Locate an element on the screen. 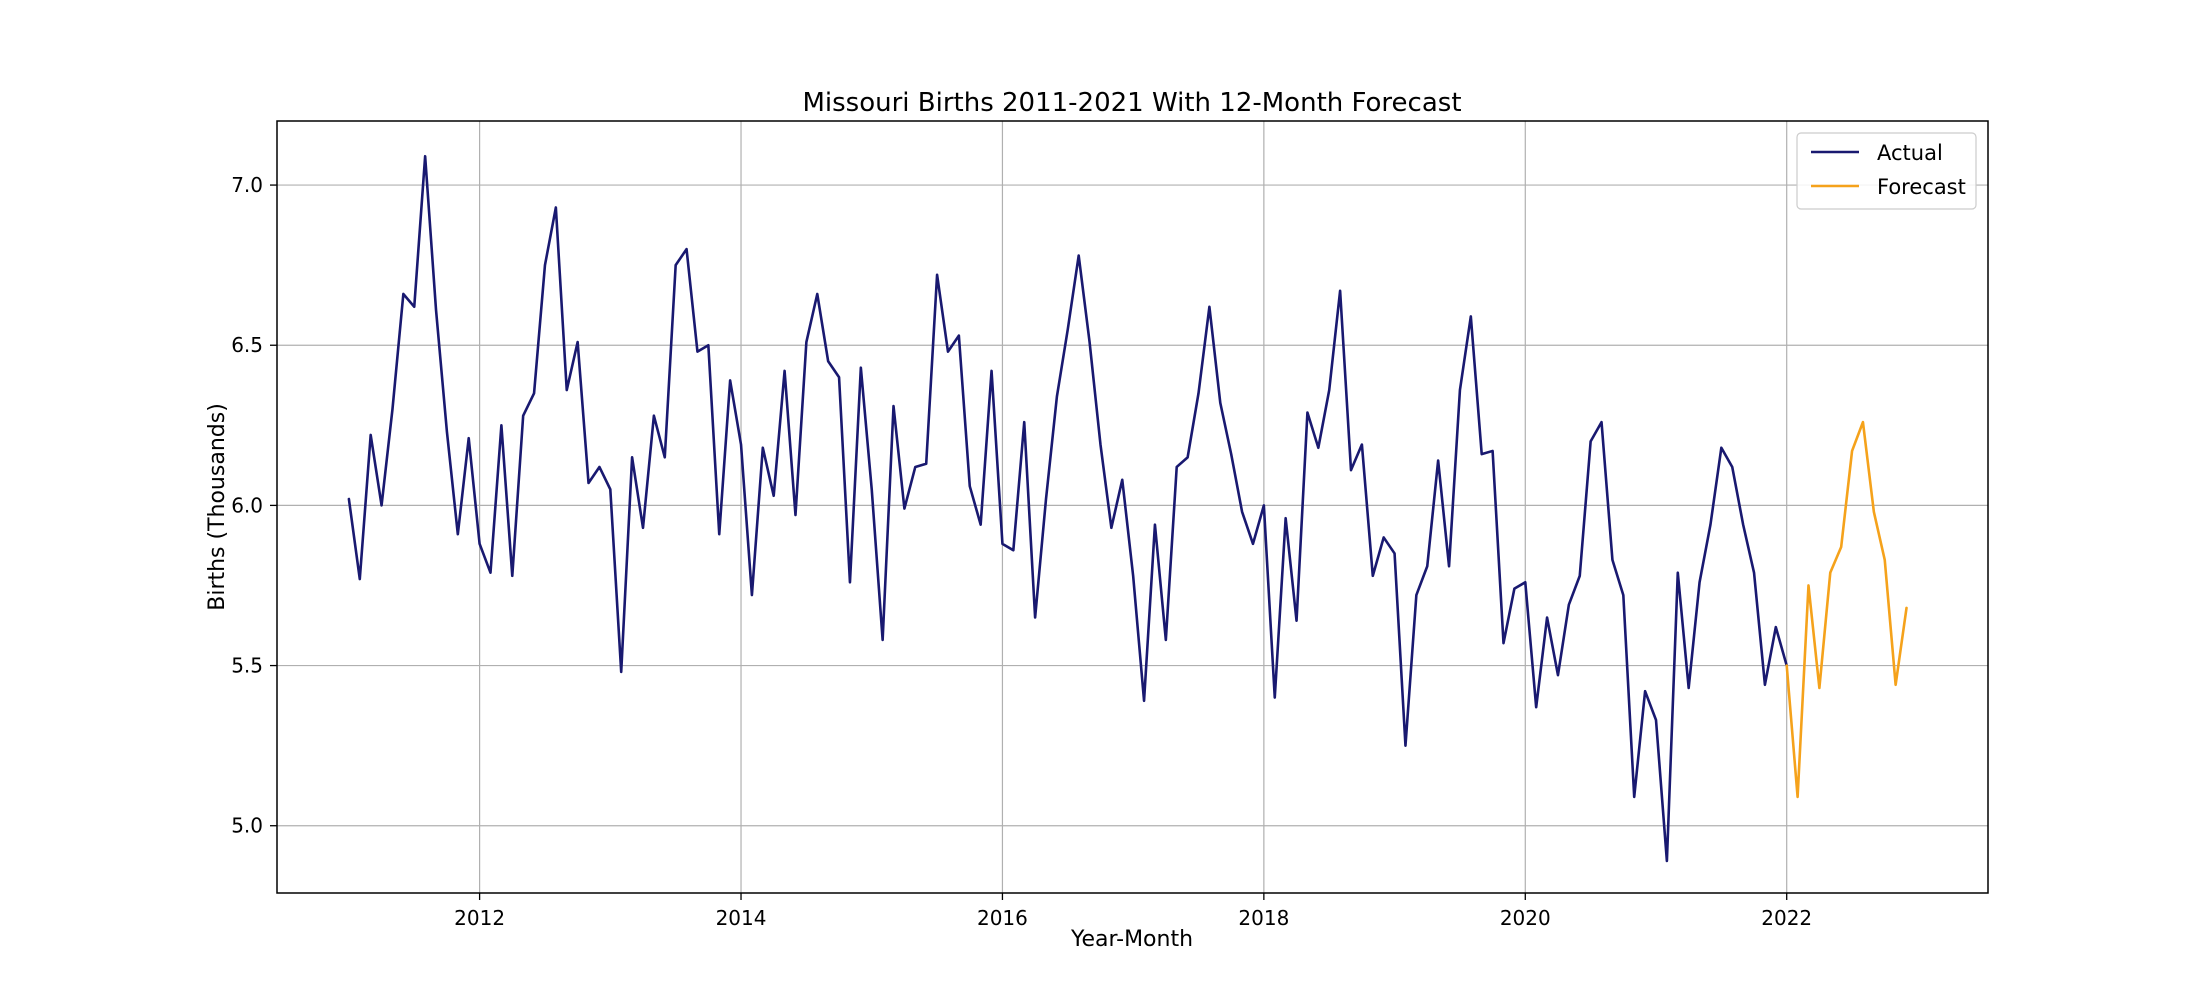  x-tick-label: 2020 is located at coordinates (1525, 918).